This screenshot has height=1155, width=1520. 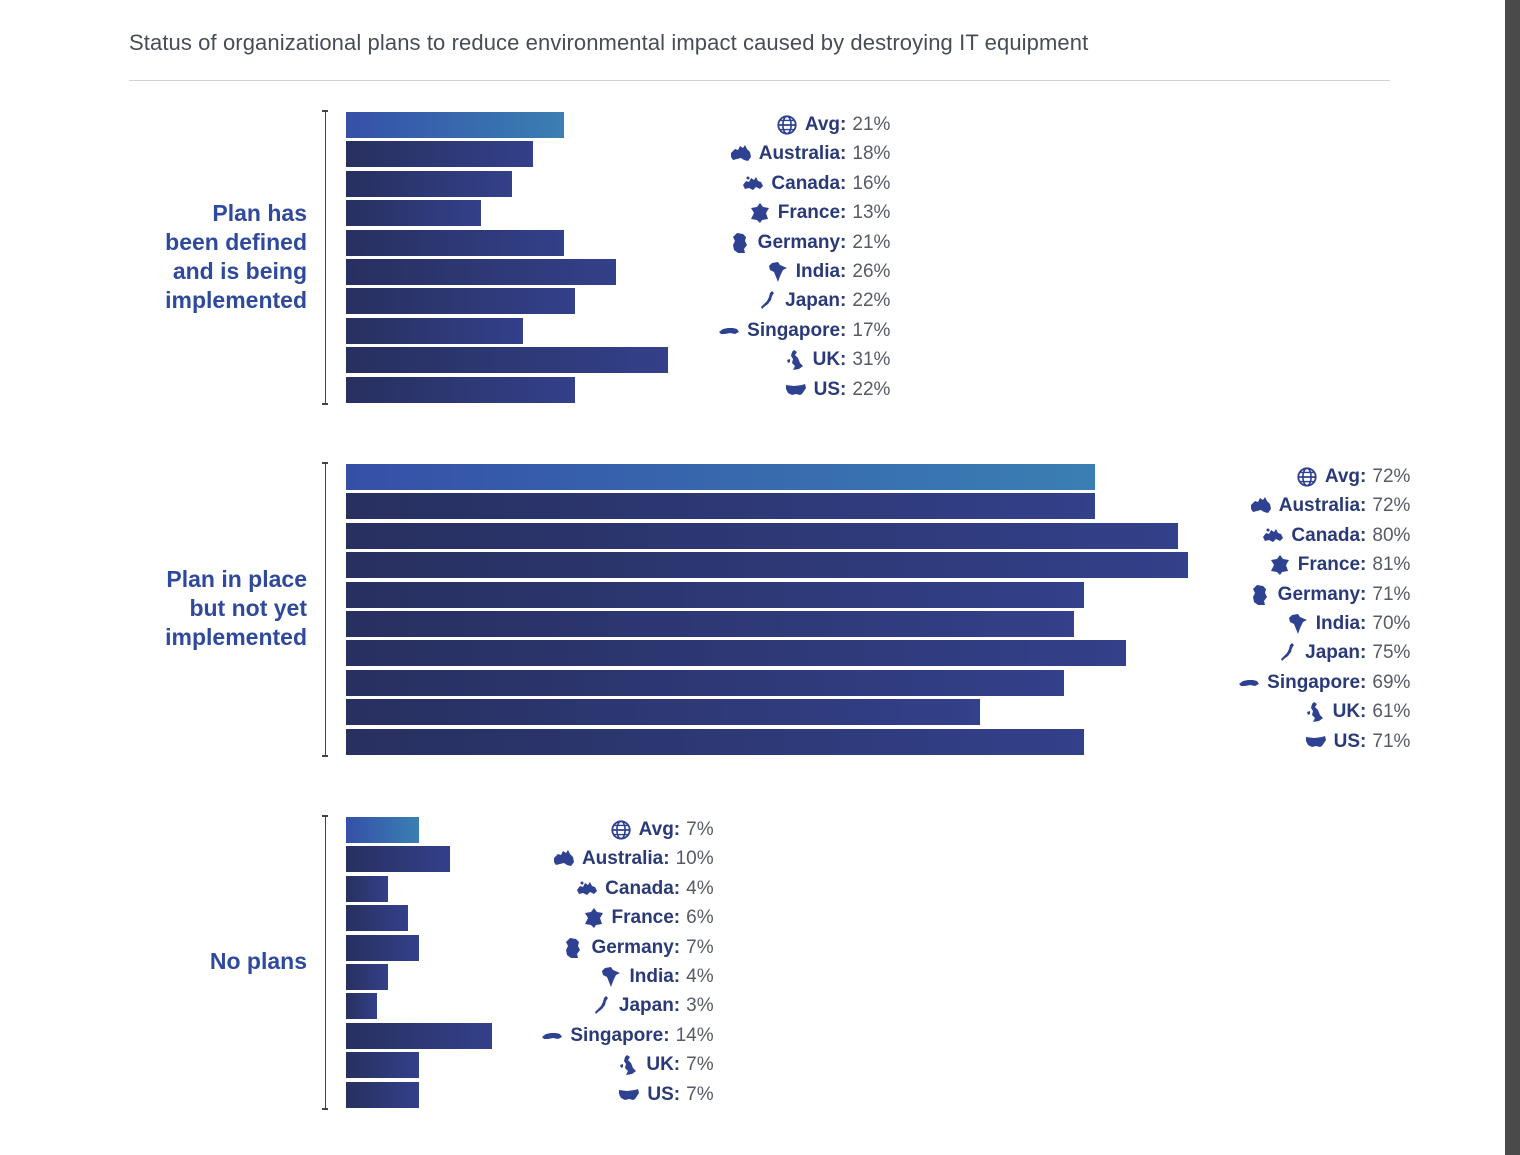 What do you see at coordinates (1391, 476) in the screenshot?
I see `value-label: 72%` at bounding box center [1391, 476].